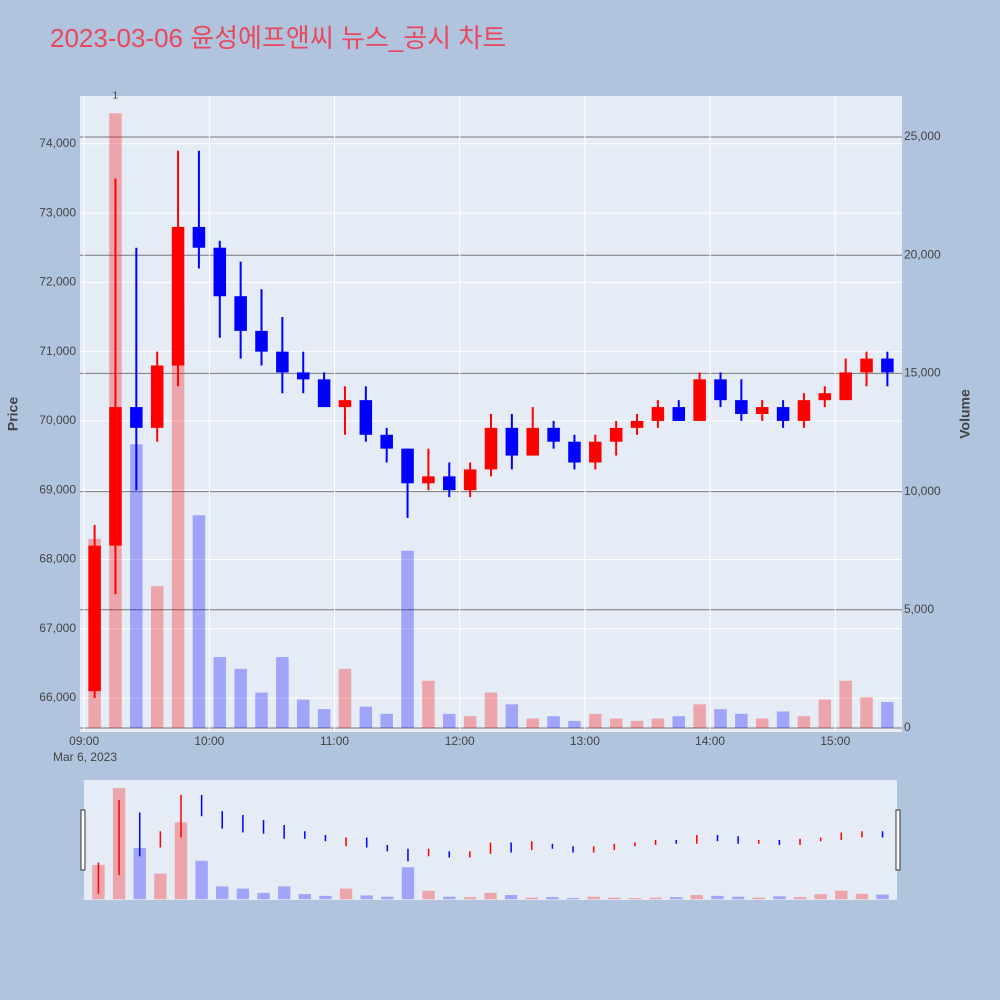 This screenshot has height=1000, width=1000. I want to click on x-tick-label: 14:00, so click(710, 741).